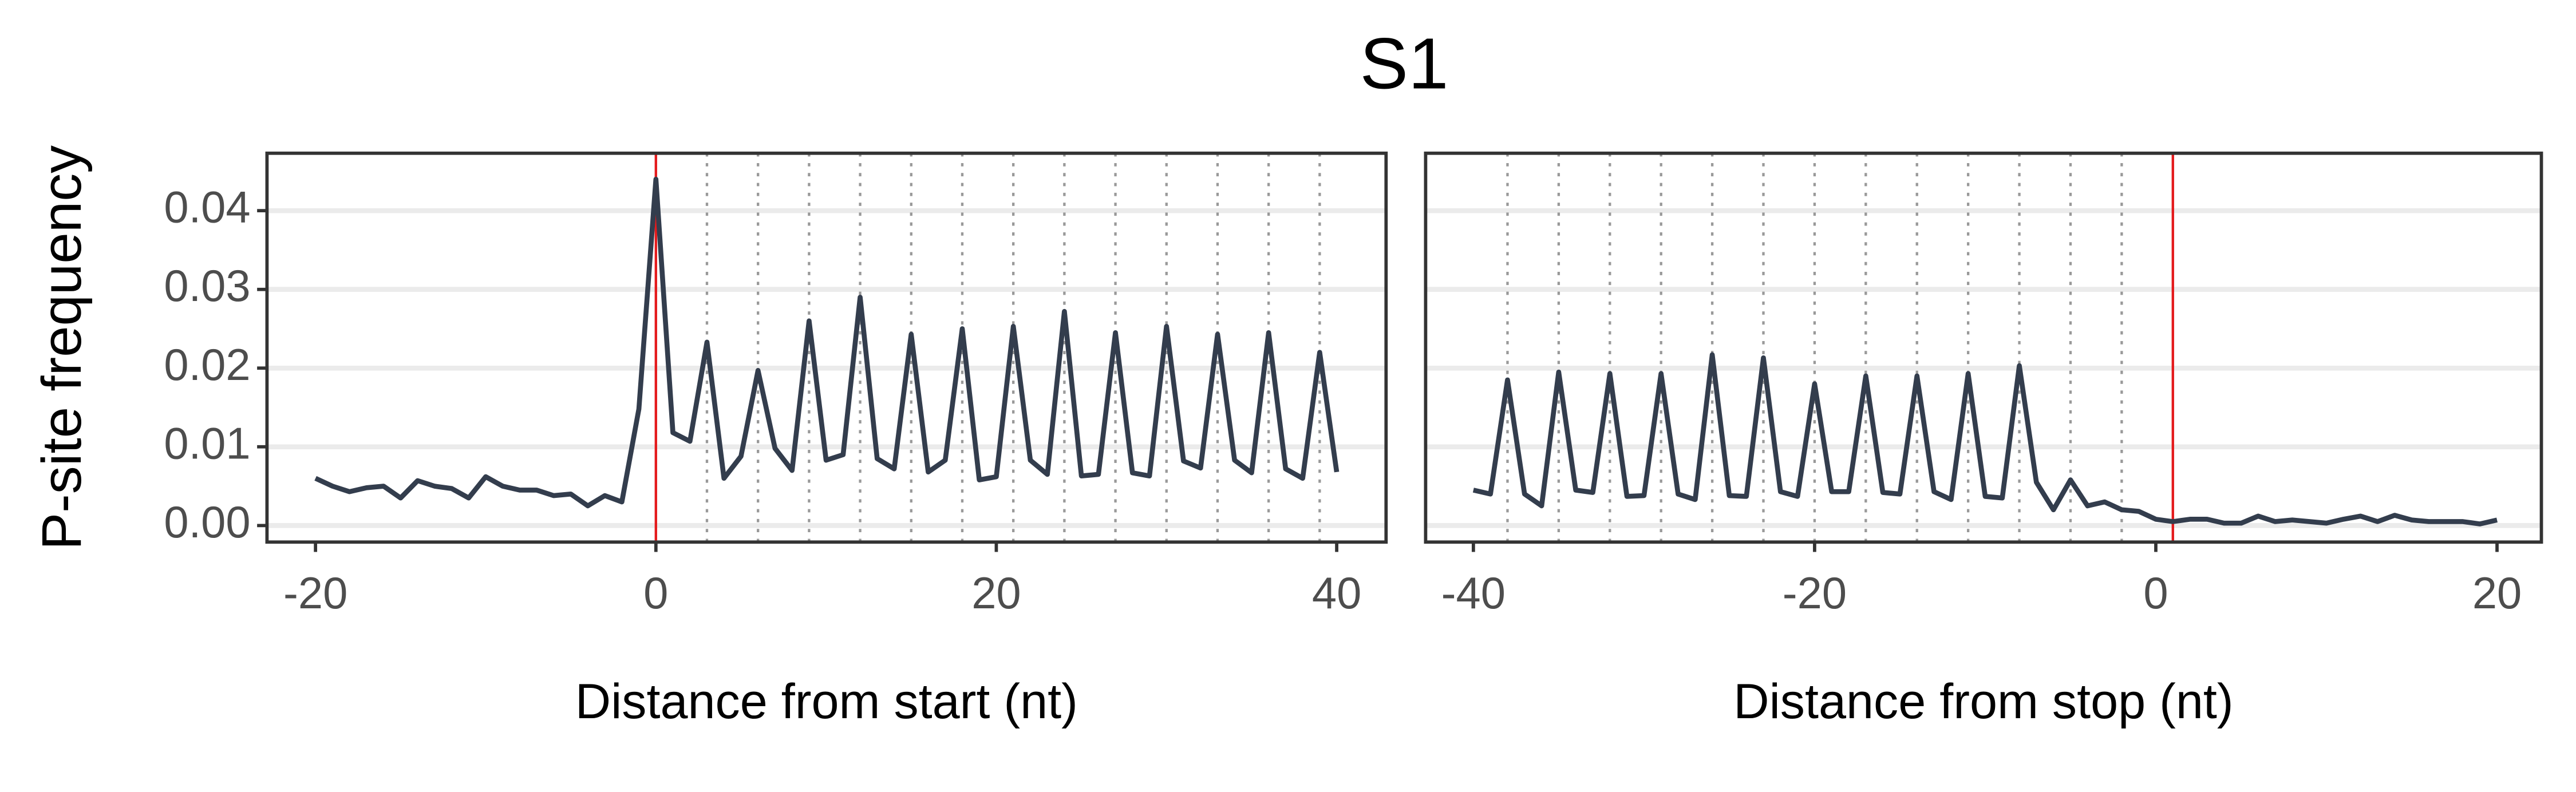 Image resolution: width=2576 pixels, height=792 pixels. What do you see at coordinates (1404, 63) in the screenshot?
I see `chart-title: S1` at bounding box center [1404, 63].